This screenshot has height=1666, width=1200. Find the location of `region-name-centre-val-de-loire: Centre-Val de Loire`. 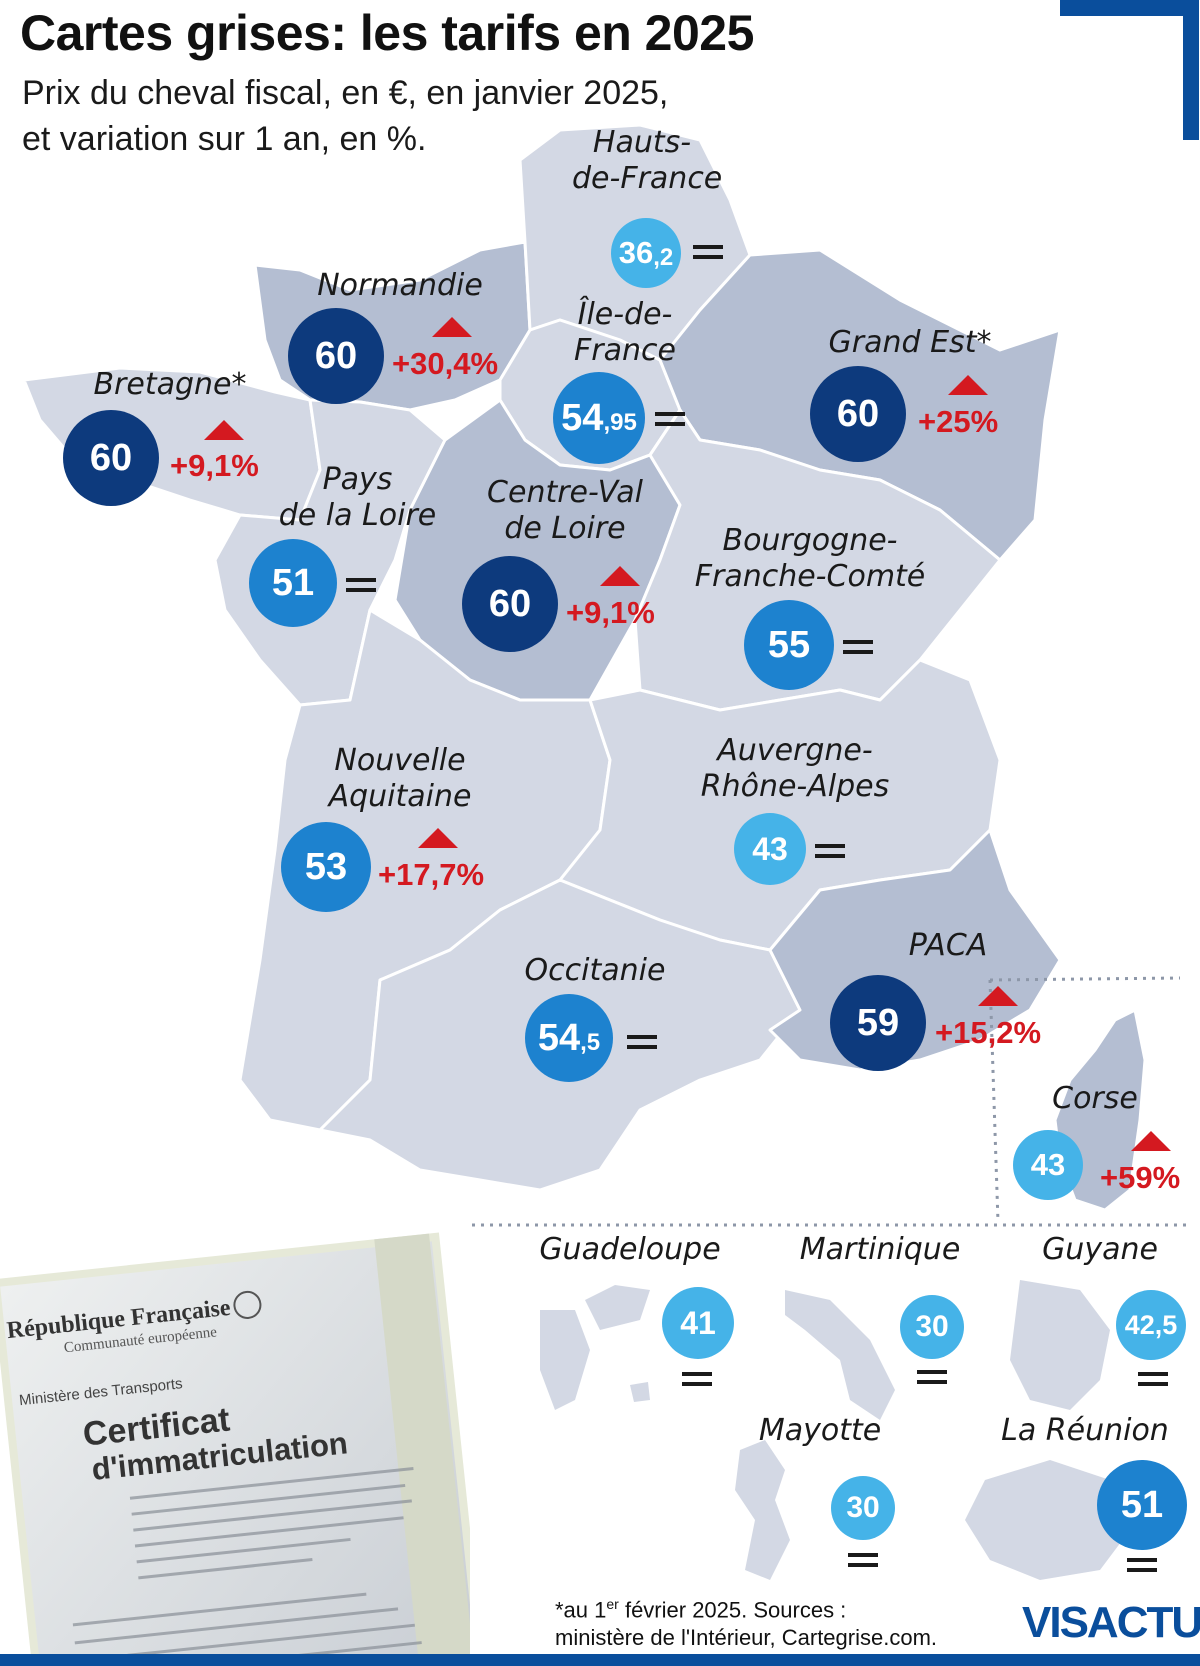

region-name-centre-val-de-loire: Centre-Val de Loire is located at coordinates (565, 510).